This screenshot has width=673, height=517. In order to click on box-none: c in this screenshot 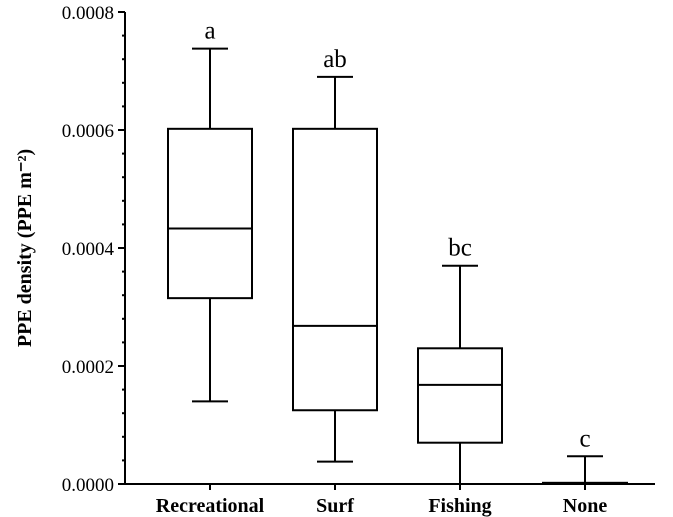, I will do `click(585, 455)`.